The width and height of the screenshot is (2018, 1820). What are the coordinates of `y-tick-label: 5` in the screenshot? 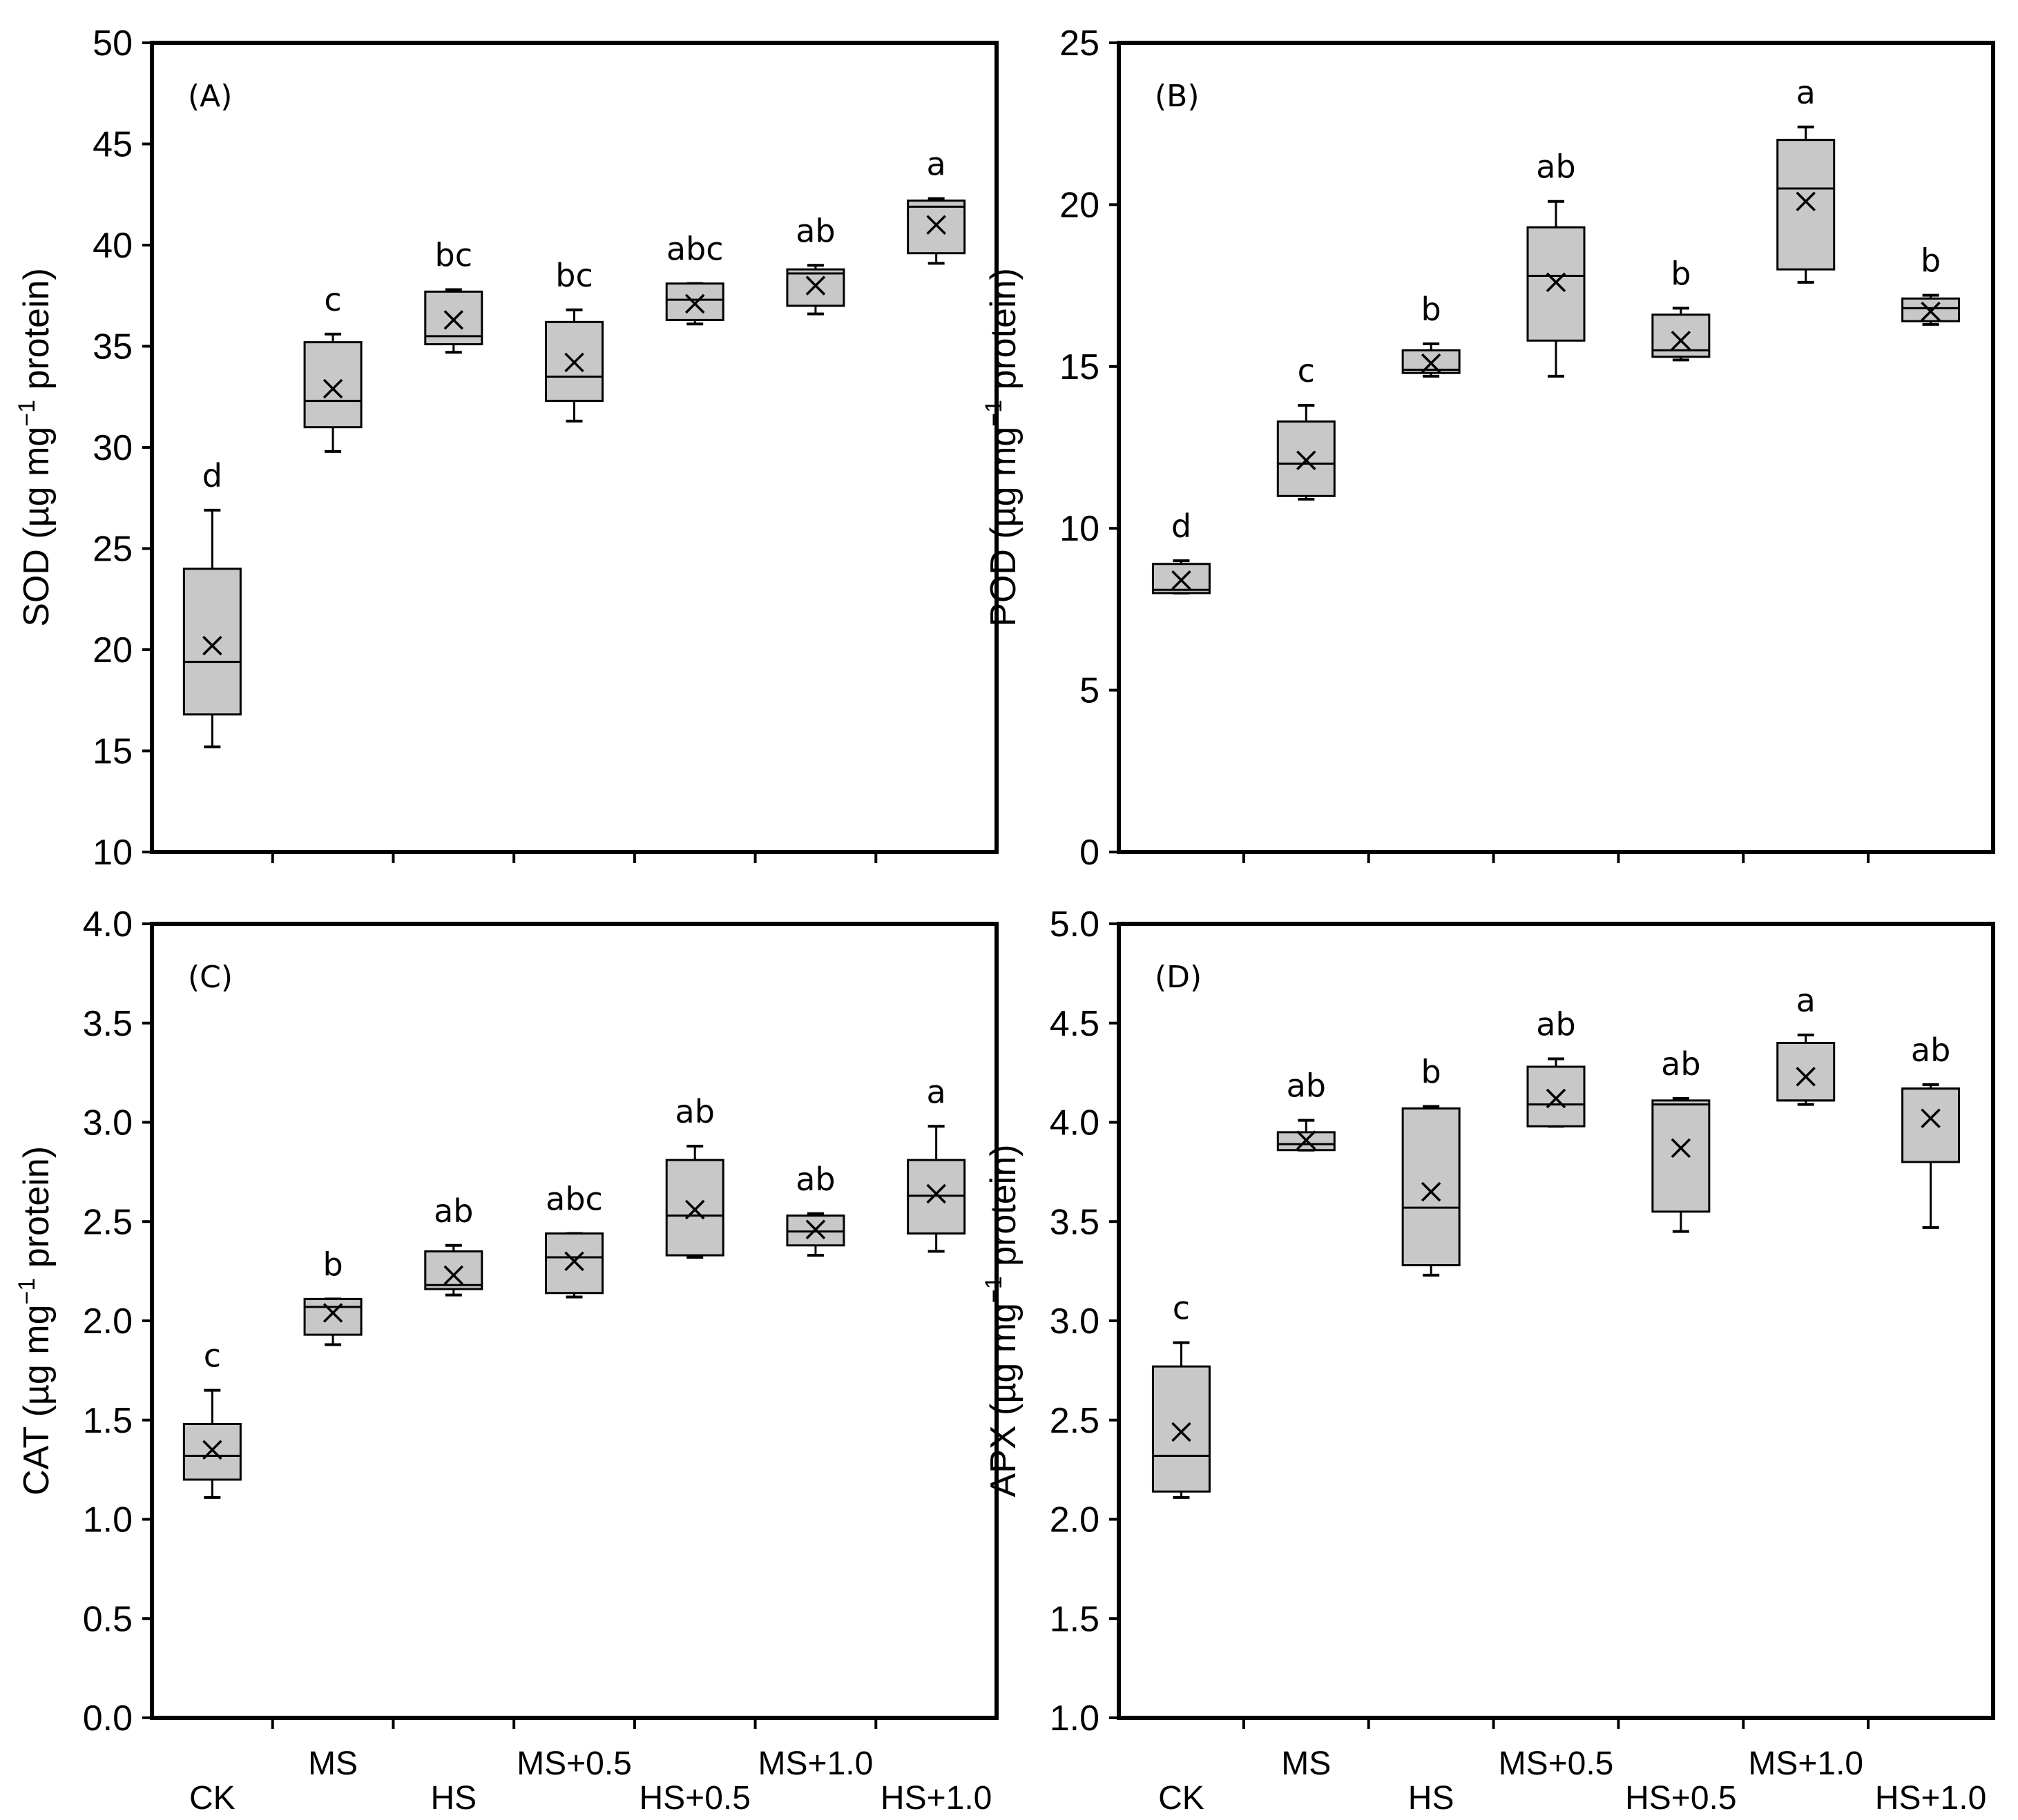 It's located at (1089, 691).